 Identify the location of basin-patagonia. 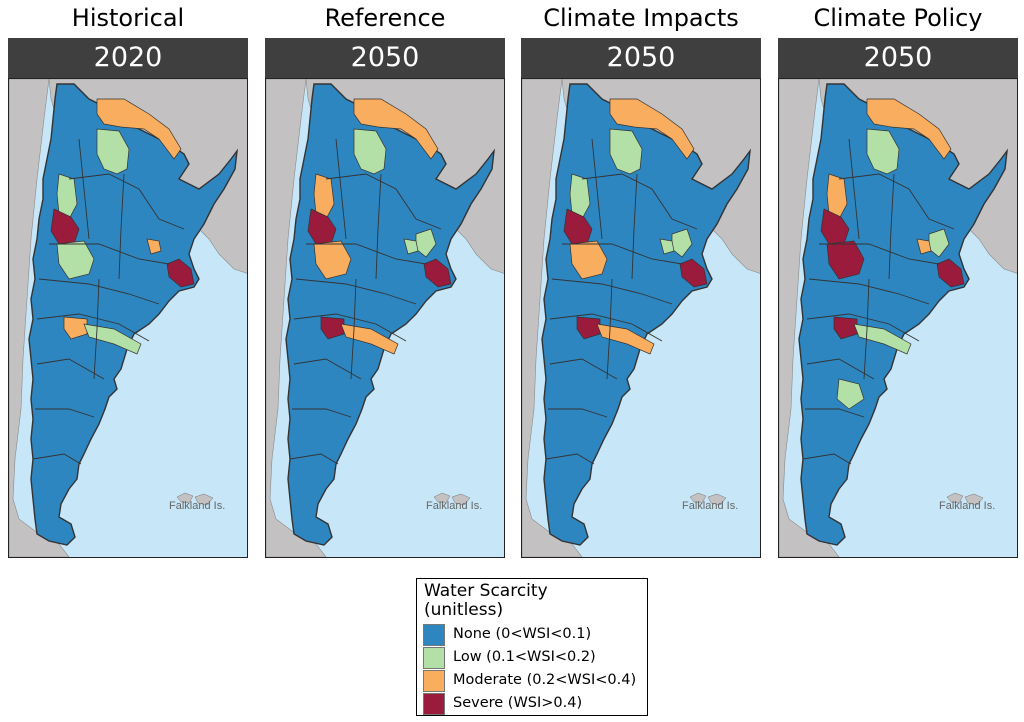
(850, 394).